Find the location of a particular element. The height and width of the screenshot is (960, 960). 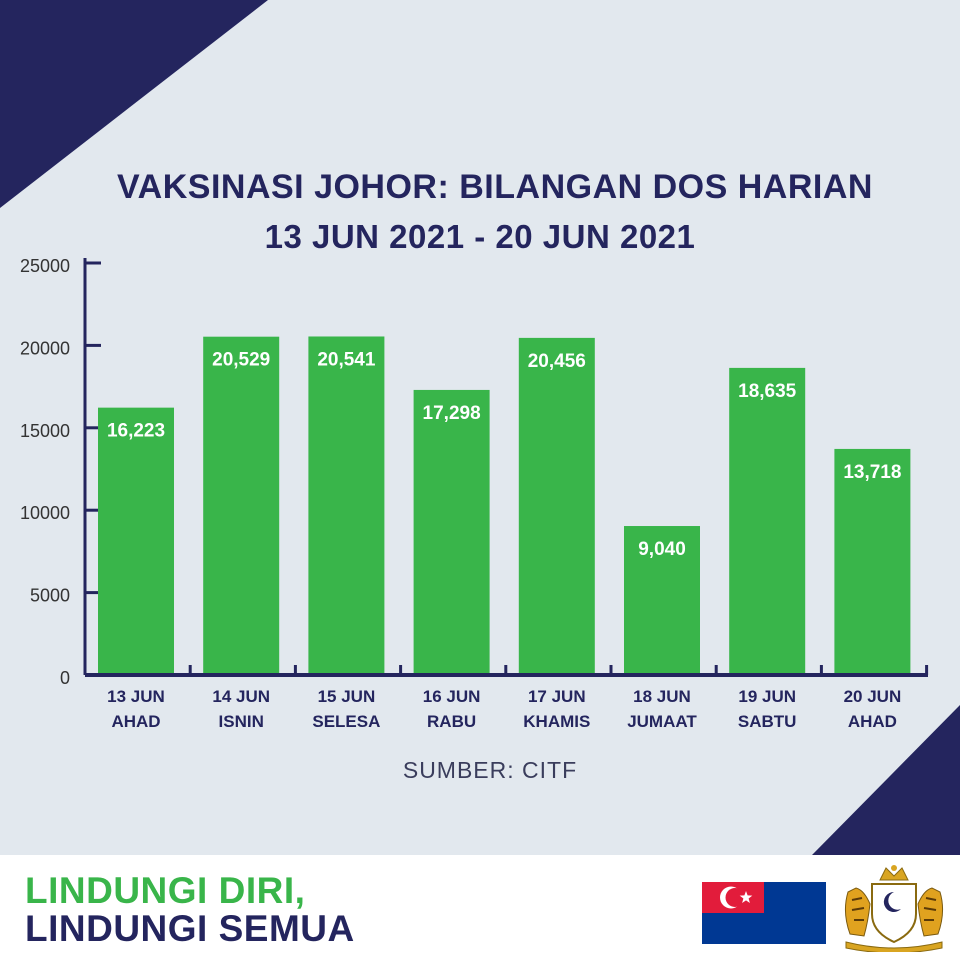

x-tick-label-date: 14 JUN is located at coordinates (241, 696).